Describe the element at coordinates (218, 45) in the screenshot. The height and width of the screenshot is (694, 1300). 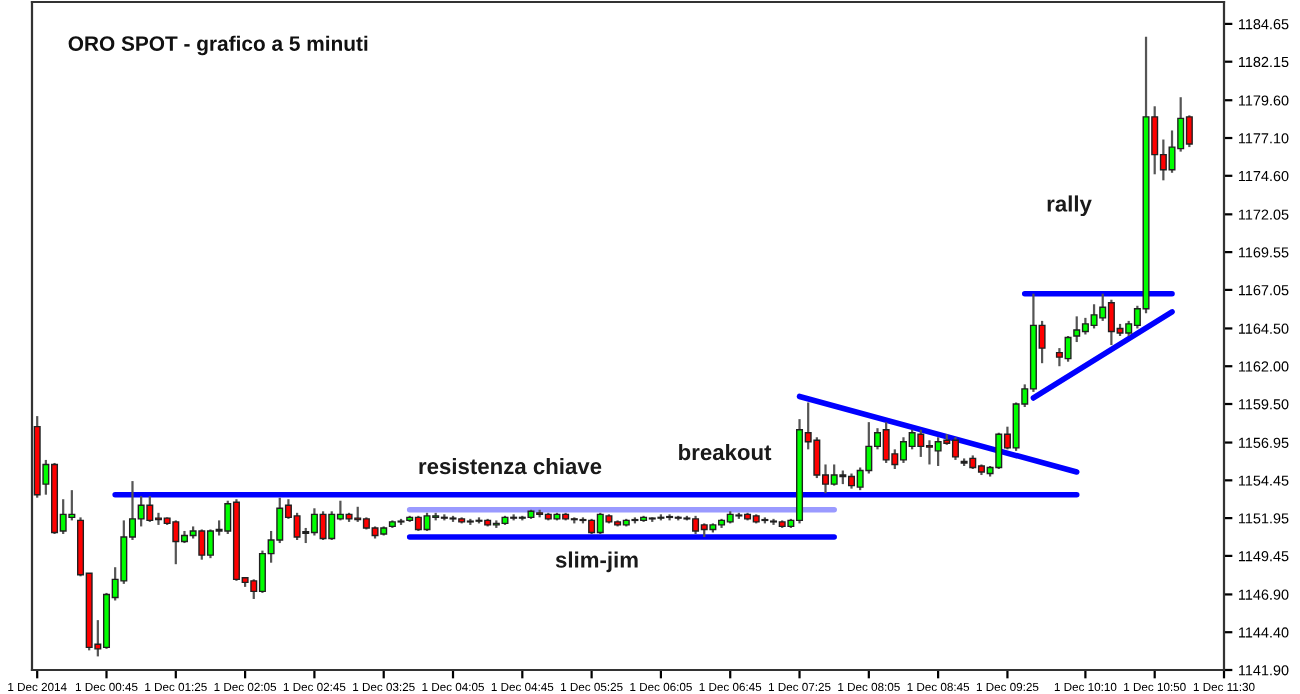
I see `text: ORO SPOT - grafico a 5 minuti` at that location.